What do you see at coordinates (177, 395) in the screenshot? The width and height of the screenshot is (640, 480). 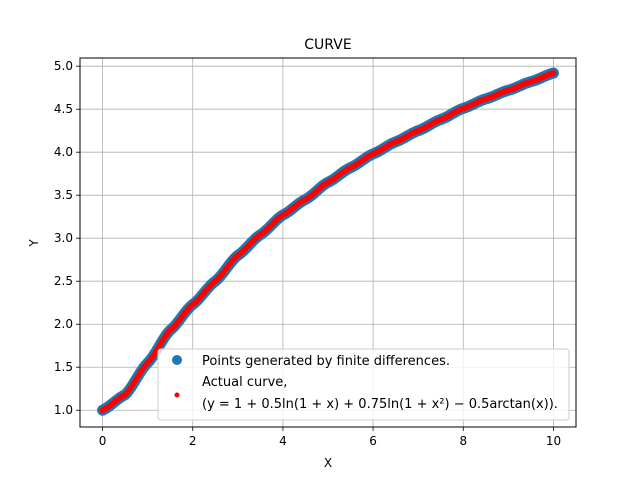 I see `legend-marker-actual-curve` at bounding box center [177, 395].